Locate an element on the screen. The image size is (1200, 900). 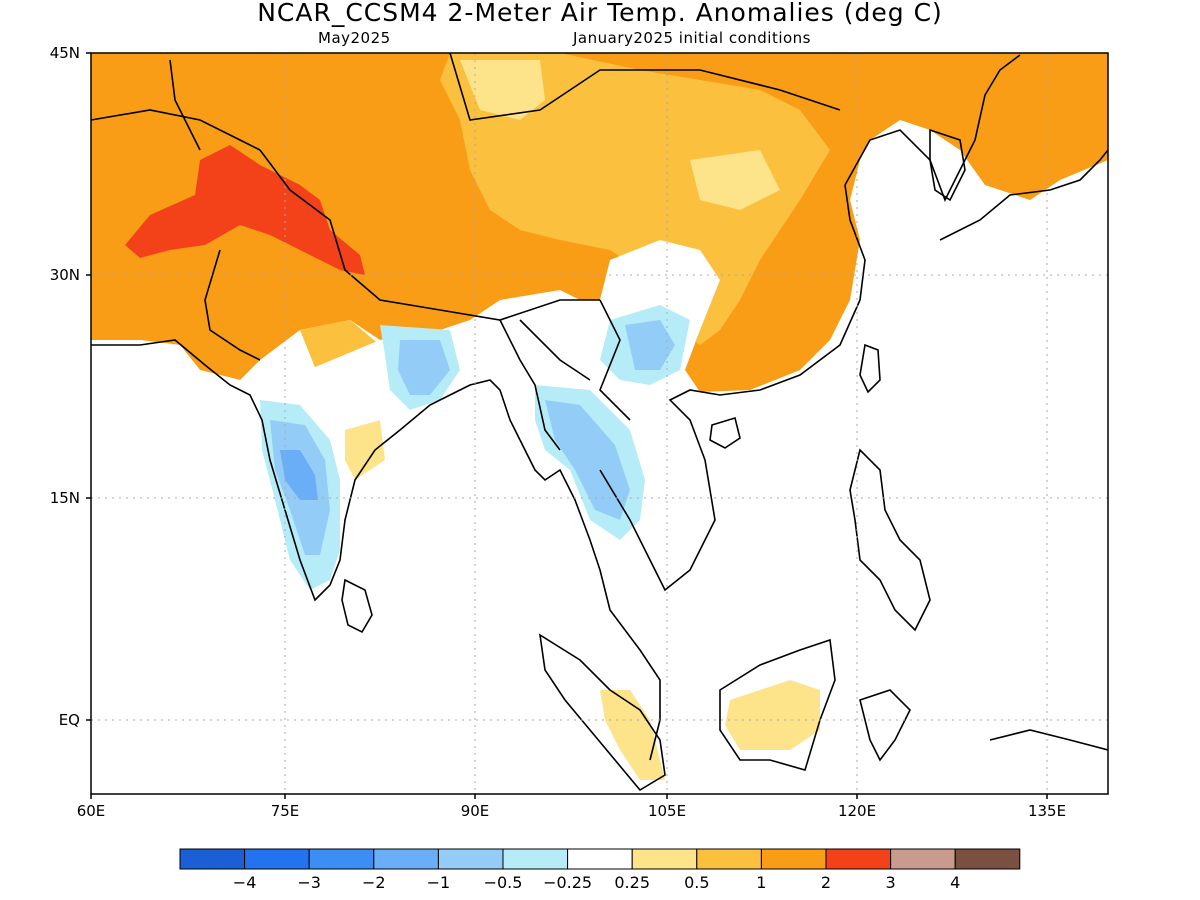
colorbar-label: 2 is located at coordinates (826, 882).